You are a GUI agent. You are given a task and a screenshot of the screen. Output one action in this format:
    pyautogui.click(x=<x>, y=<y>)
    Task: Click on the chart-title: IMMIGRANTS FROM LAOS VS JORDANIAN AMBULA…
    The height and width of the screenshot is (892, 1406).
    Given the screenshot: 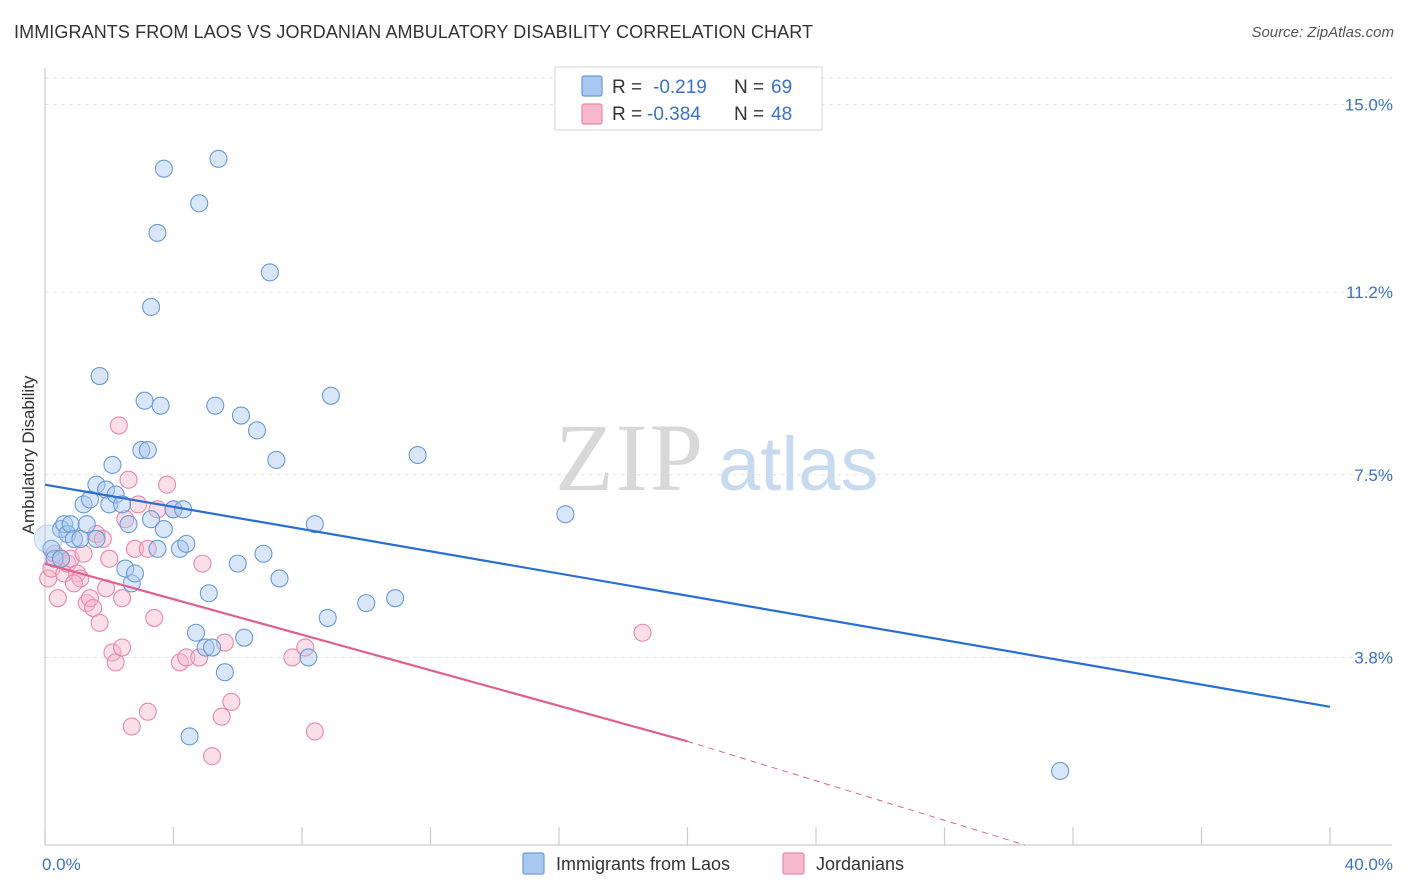 What is the action you would take?
    pyautogui.click(x=414, y=32)
    